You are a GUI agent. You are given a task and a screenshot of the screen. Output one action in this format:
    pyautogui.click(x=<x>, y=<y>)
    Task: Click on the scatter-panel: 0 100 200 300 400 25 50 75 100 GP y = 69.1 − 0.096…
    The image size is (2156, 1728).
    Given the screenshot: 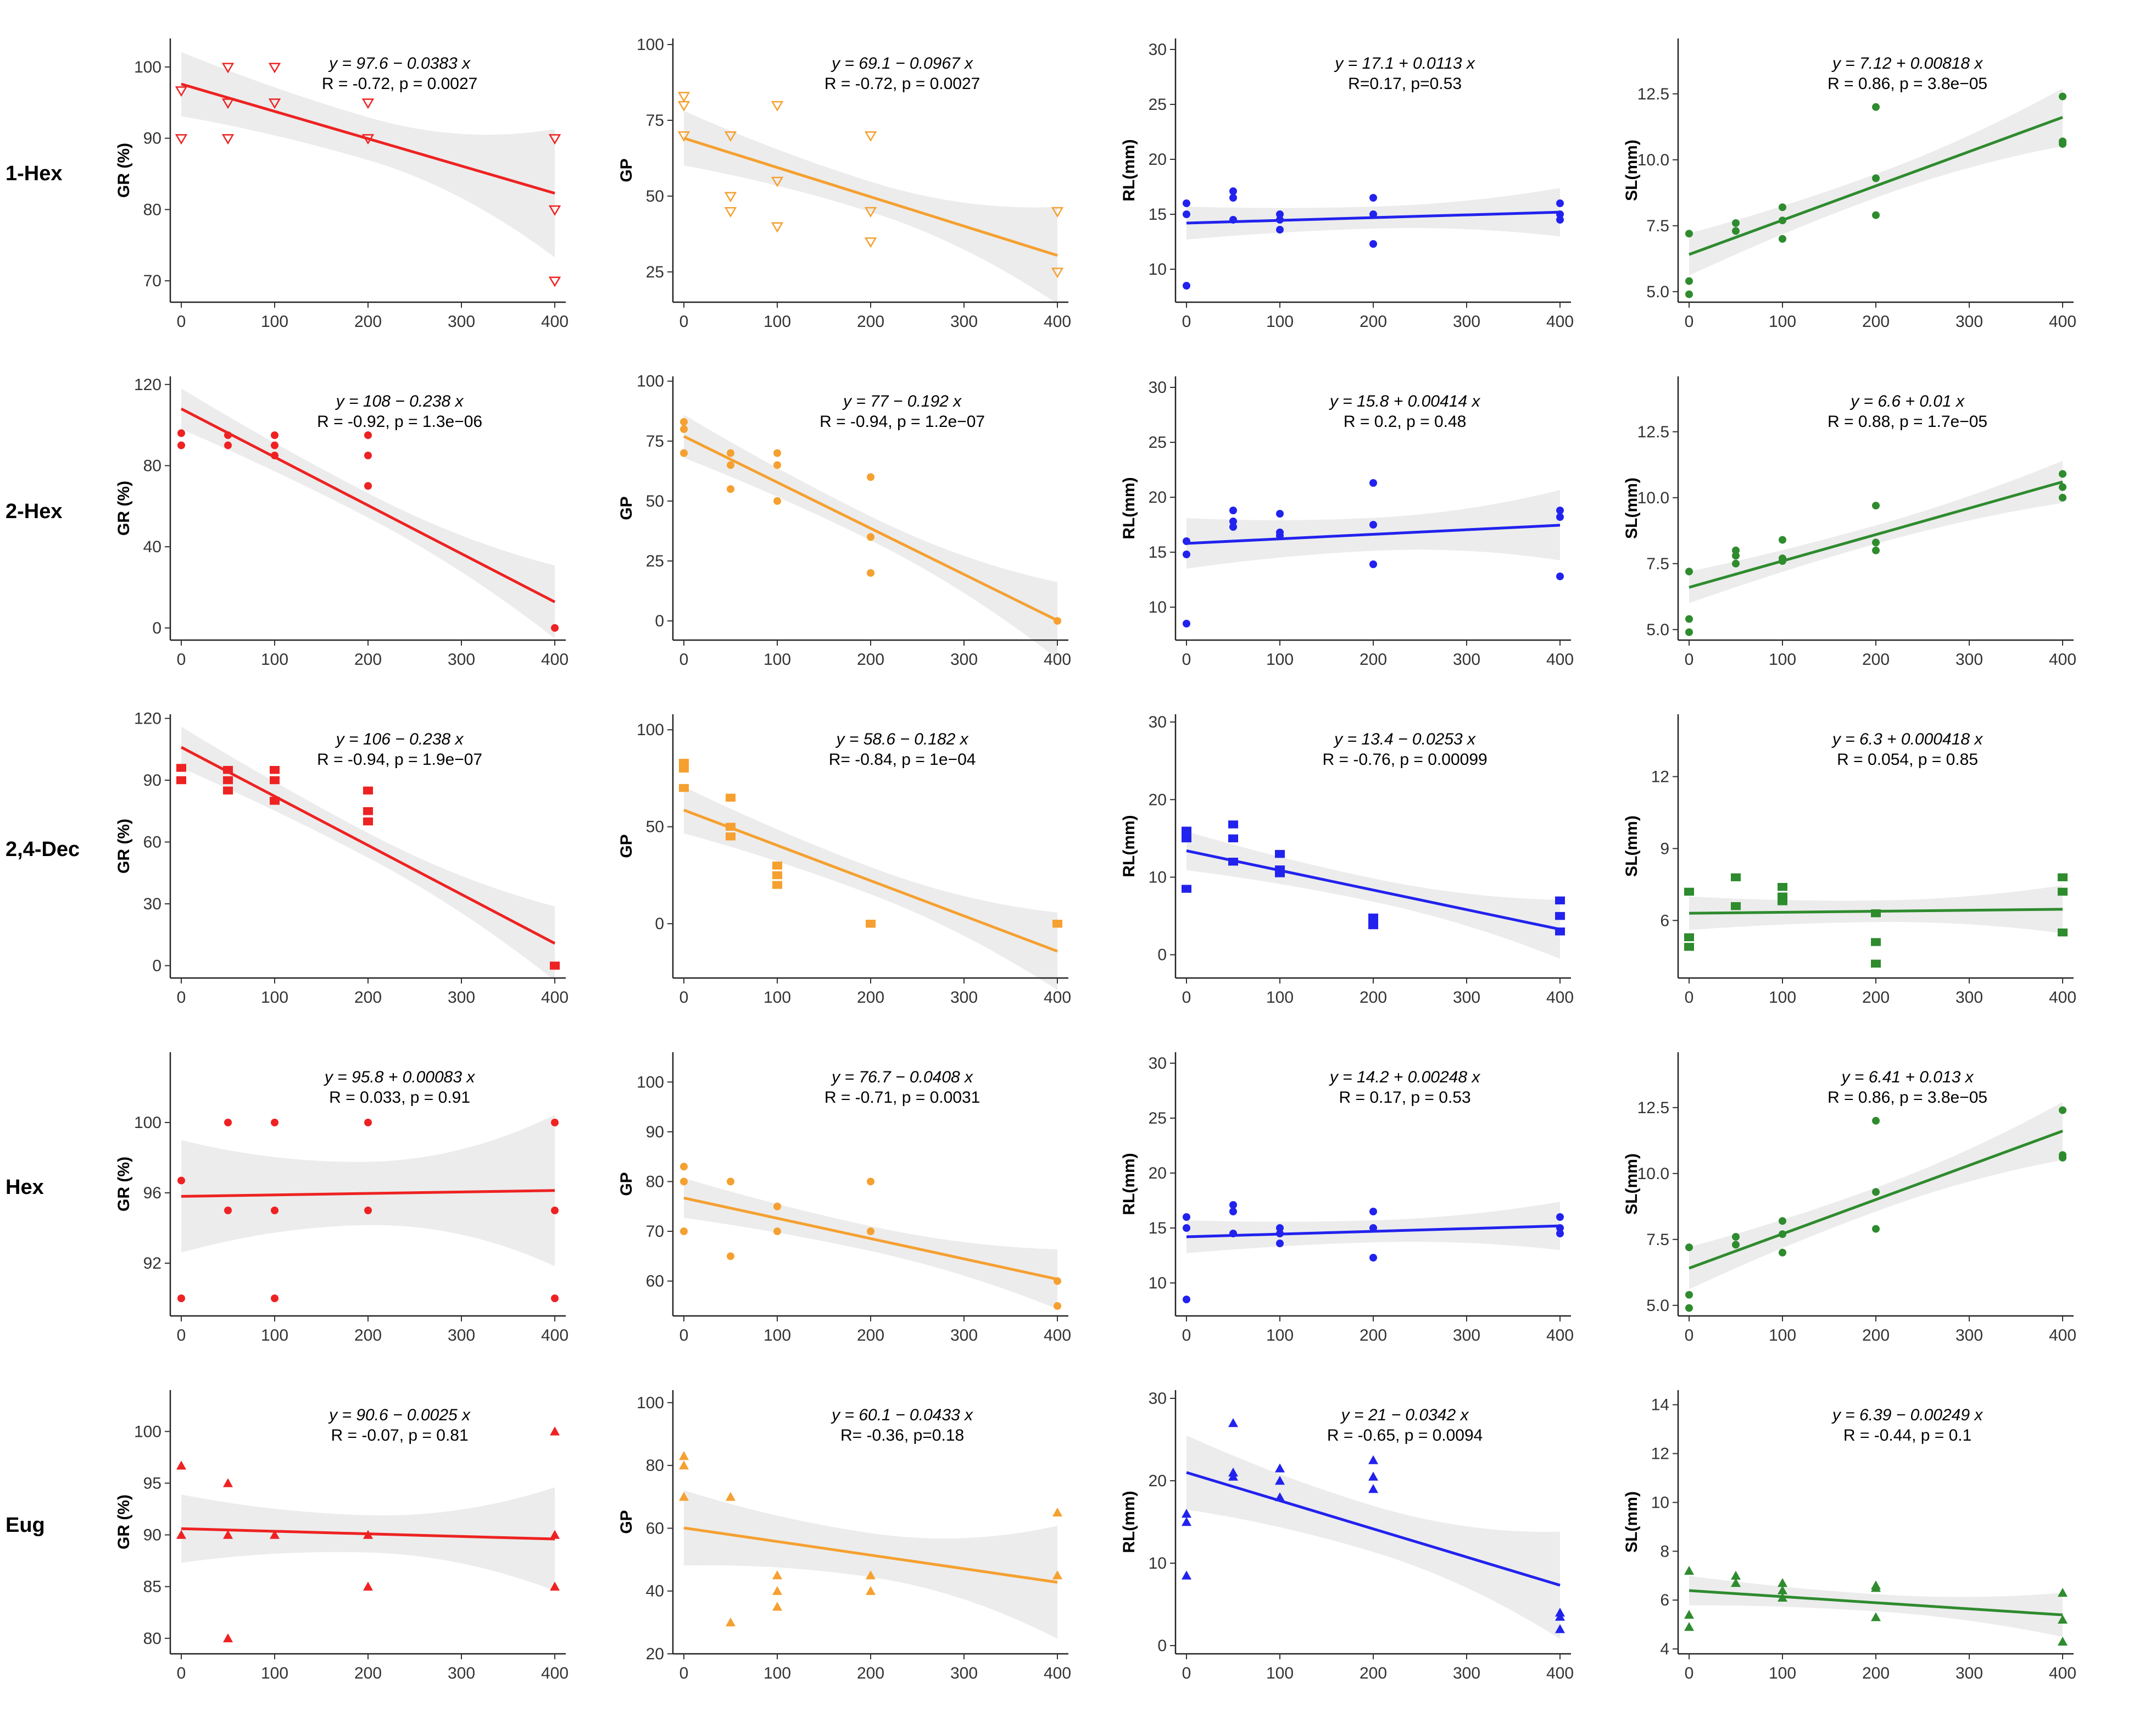 What is the action you would take?
    pyautogui.click(x=844, y=183)
    